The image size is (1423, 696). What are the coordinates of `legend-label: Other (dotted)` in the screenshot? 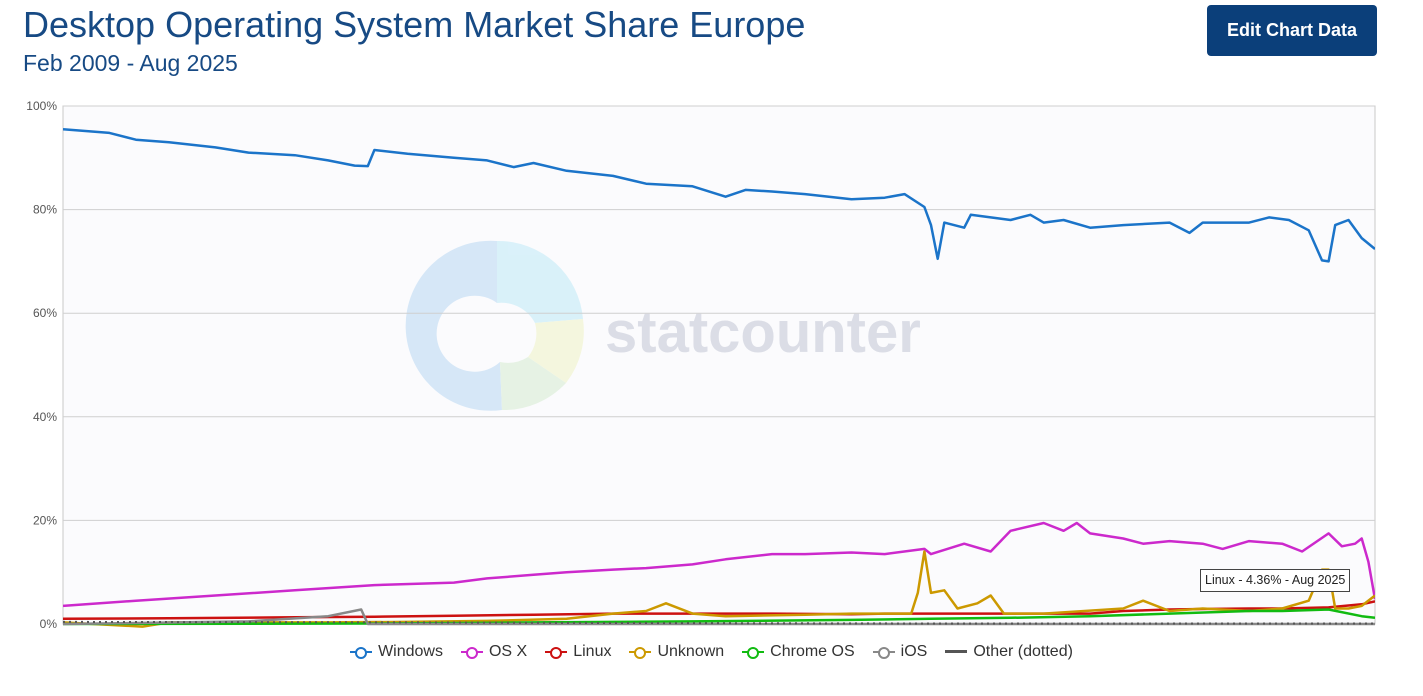 It's located at (1023, 651).